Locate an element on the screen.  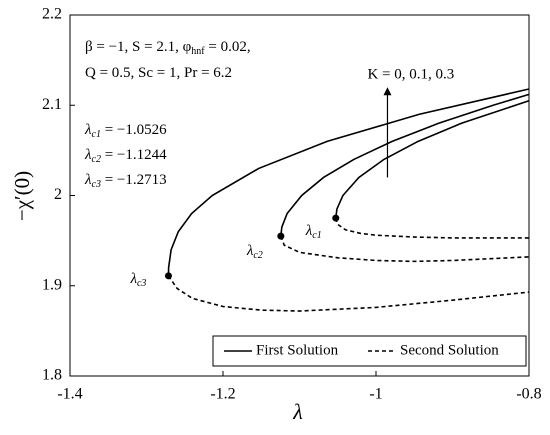
critical-label: λc2 is located at coordinates (254, 253).